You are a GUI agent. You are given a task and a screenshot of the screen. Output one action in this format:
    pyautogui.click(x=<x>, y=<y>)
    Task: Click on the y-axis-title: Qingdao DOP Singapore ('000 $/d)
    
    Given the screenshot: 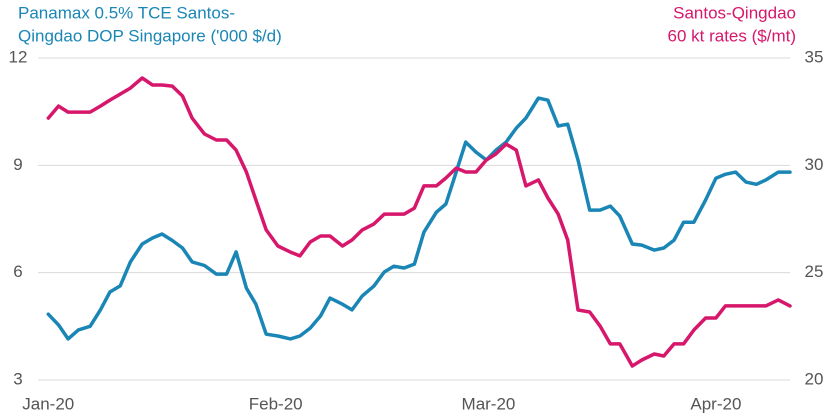 What is the action you would take?
    pyautogui.click(x=150, y=35)
    